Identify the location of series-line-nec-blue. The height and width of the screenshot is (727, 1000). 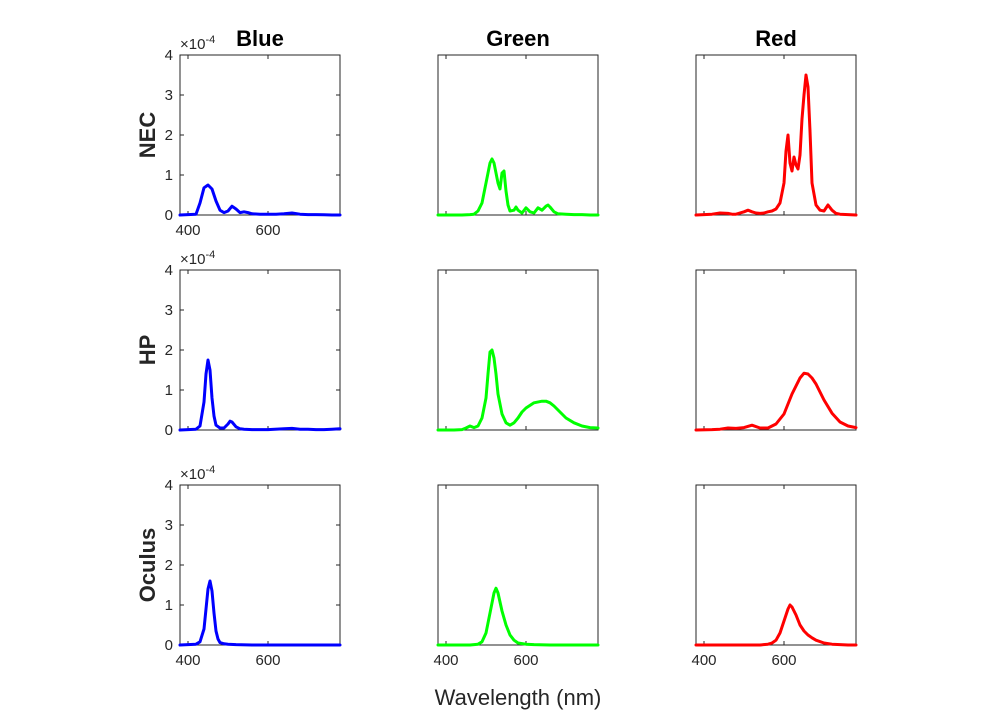
(260, 200).